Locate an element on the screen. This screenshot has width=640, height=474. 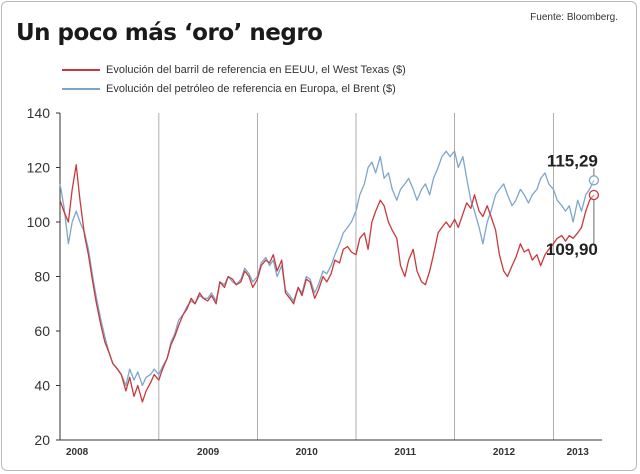
y-tick-label-120: 120 is located at coordinates (39, 168).